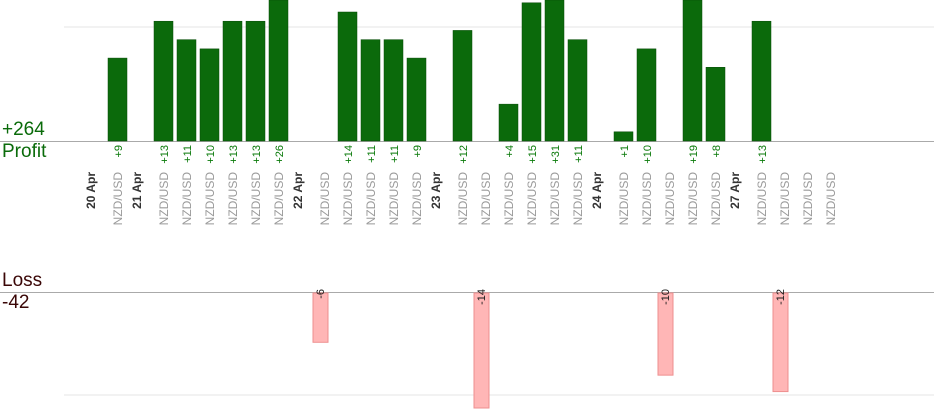  What do you see at coordinates (23, 129) in the screenshot?
I see `profit-total: +264` at bounding box center [23, 129].